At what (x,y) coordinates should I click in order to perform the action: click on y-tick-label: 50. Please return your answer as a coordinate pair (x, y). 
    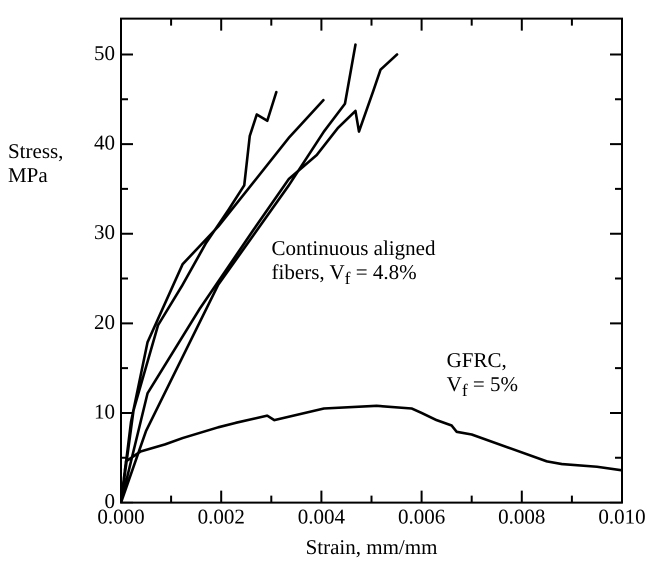
    Looking at the image, I should click on (104, 52).